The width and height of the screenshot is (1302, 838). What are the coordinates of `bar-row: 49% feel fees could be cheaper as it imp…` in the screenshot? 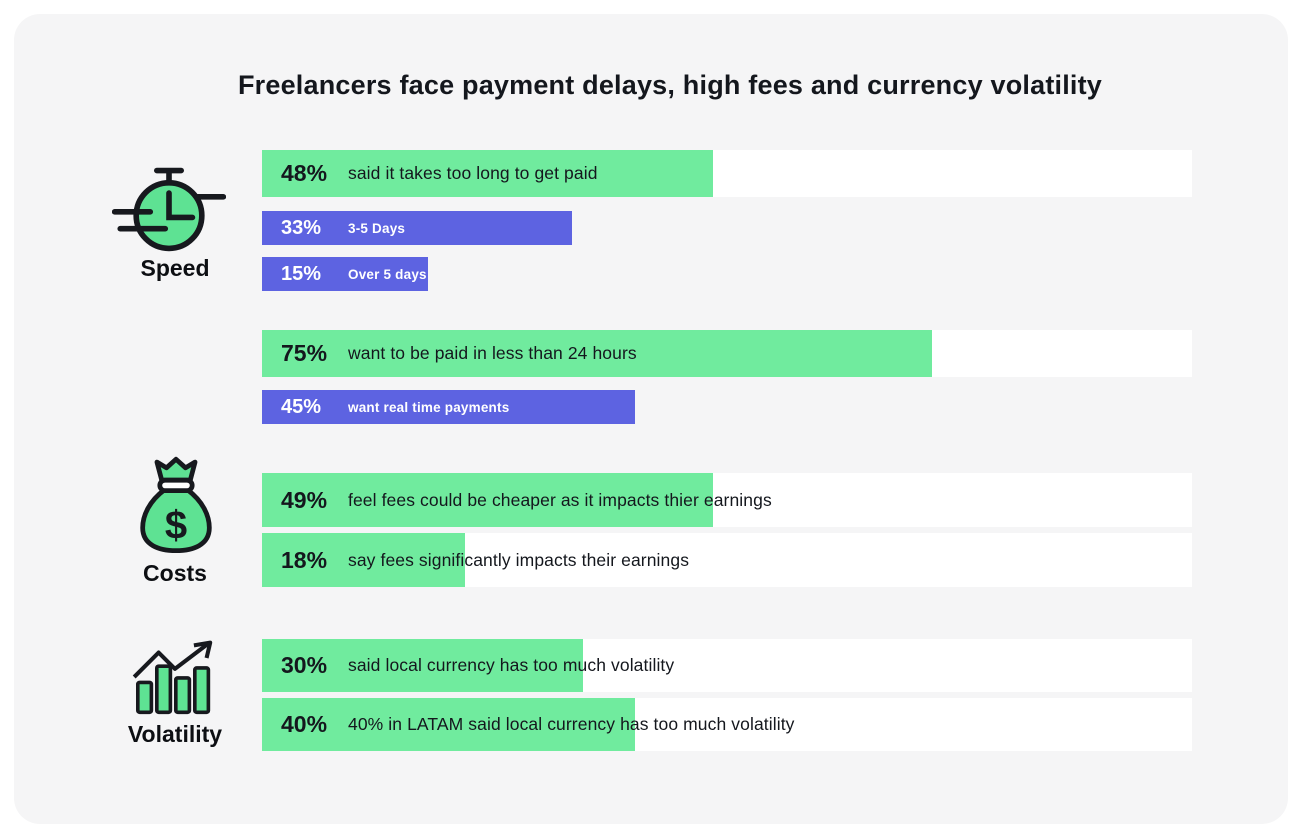 It's located at (727, 500).